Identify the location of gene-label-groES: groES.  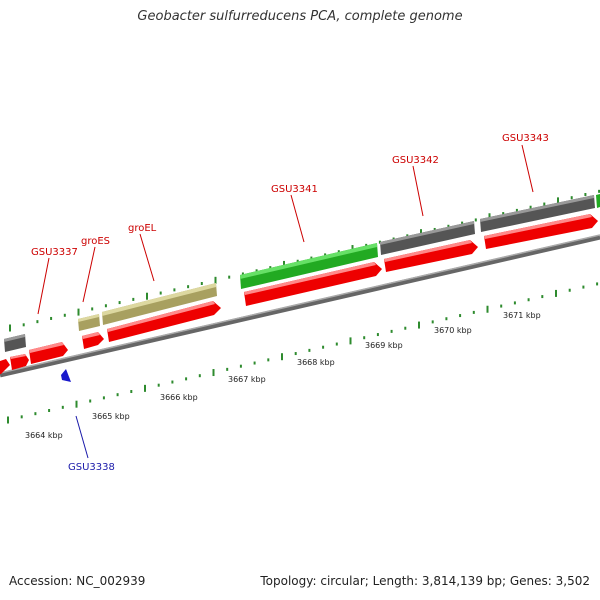
(95, 241).